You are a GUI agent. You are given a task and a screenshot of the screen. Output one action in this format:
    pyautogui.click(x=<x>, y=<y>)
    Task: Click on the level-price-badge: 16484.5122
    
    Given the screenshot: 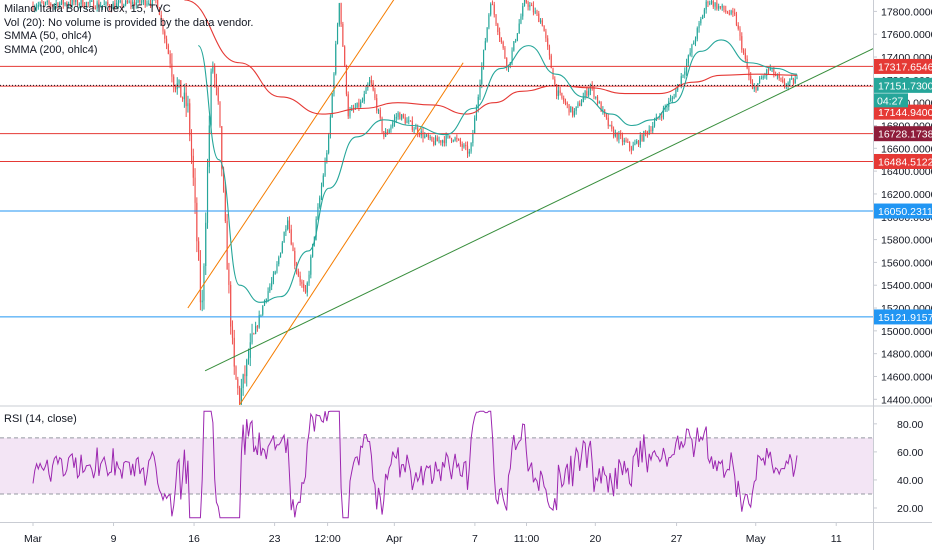 What is the action you would take?
    pyautogui.click(x=903, y=161)
    